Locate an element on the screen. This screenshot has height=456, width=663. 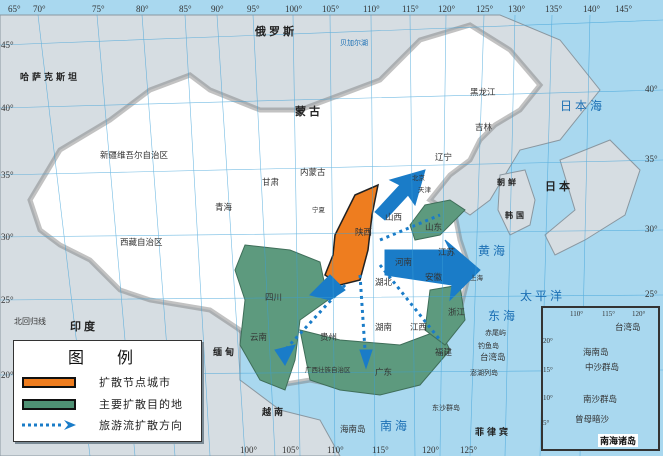
tropic-label: 北回归线 is located at coordinates (30, 321).